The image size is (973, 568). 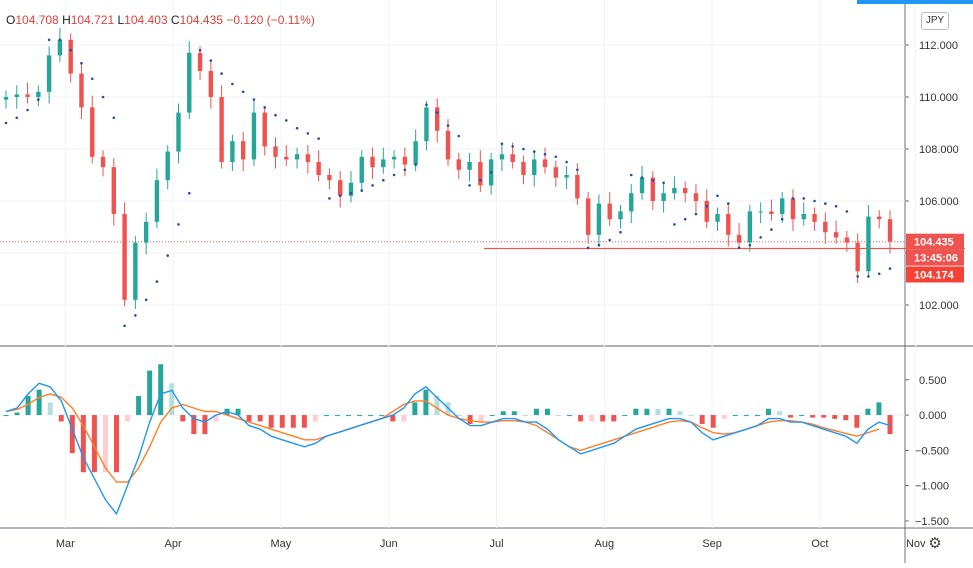 What do you see at coordinates (935, 543) in the screenshot?
I see `gear-icon: ⚙` at bounding box center [935, 543].